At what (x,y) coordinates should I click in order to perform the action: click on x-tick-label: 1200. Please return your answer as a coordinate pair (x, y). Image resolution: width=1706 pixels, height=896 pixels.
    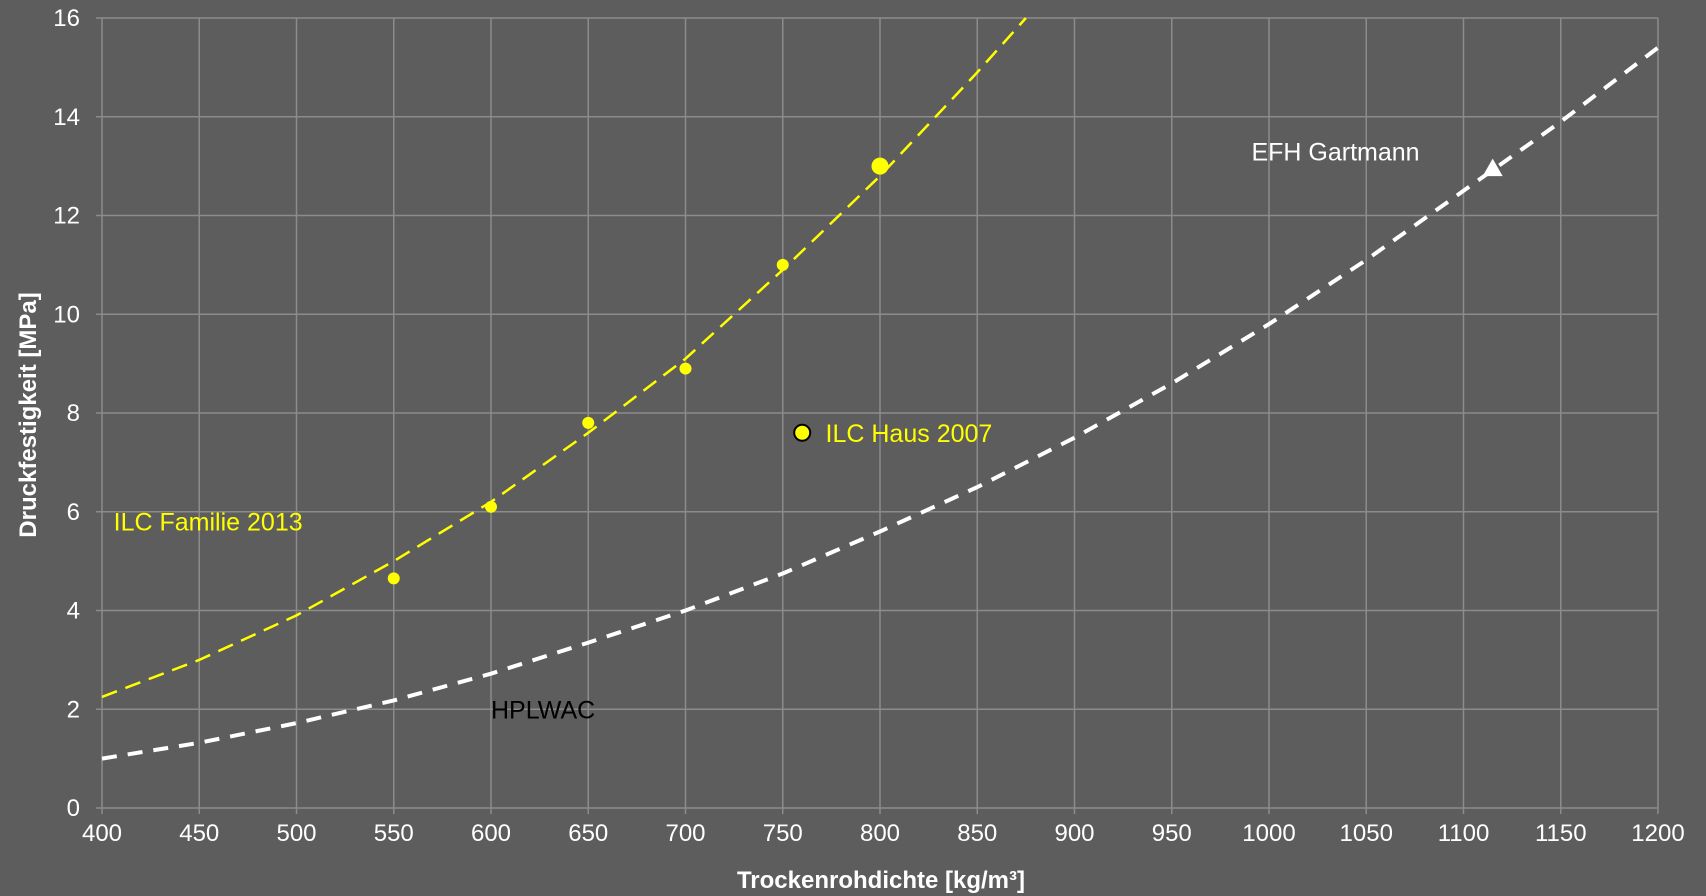
    Looking at the image, I should click on (1657, 833).